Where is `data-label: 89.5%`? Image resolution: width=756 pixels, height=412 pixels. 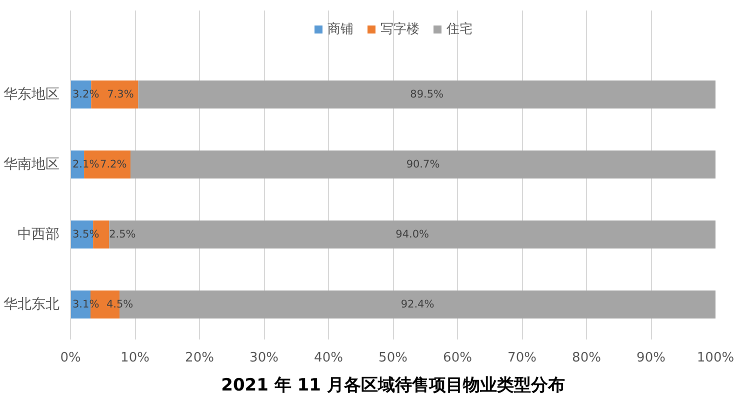
data-label: 89.5% is located at coordinates (427, 94).